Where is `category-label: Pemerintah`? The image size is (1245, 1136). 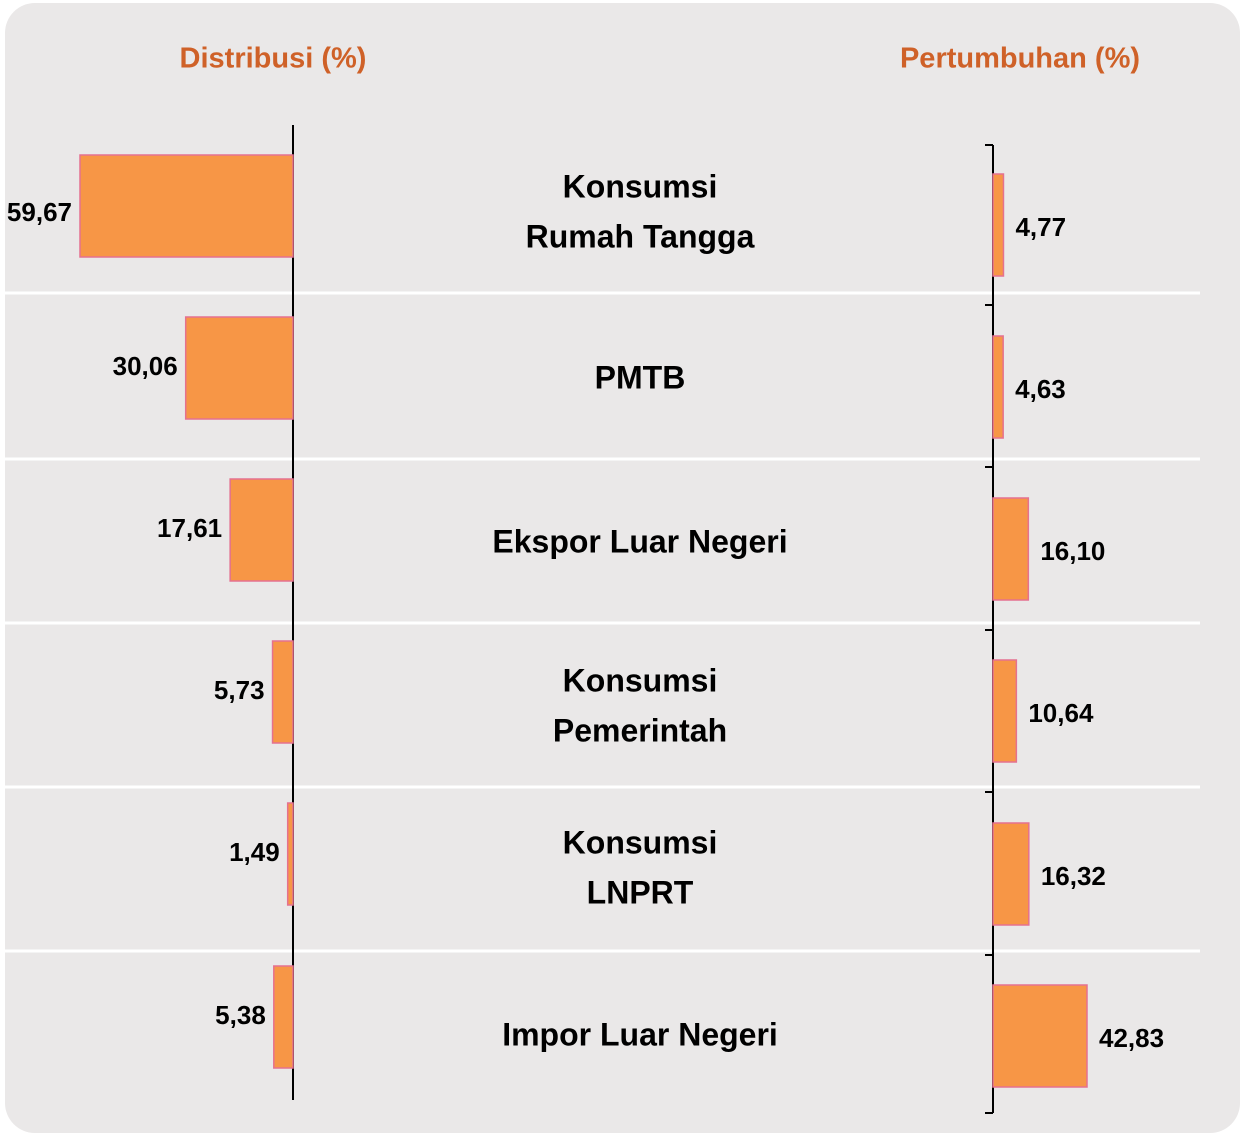 category-label: Pemerintah is located at coordinates (640, 730).